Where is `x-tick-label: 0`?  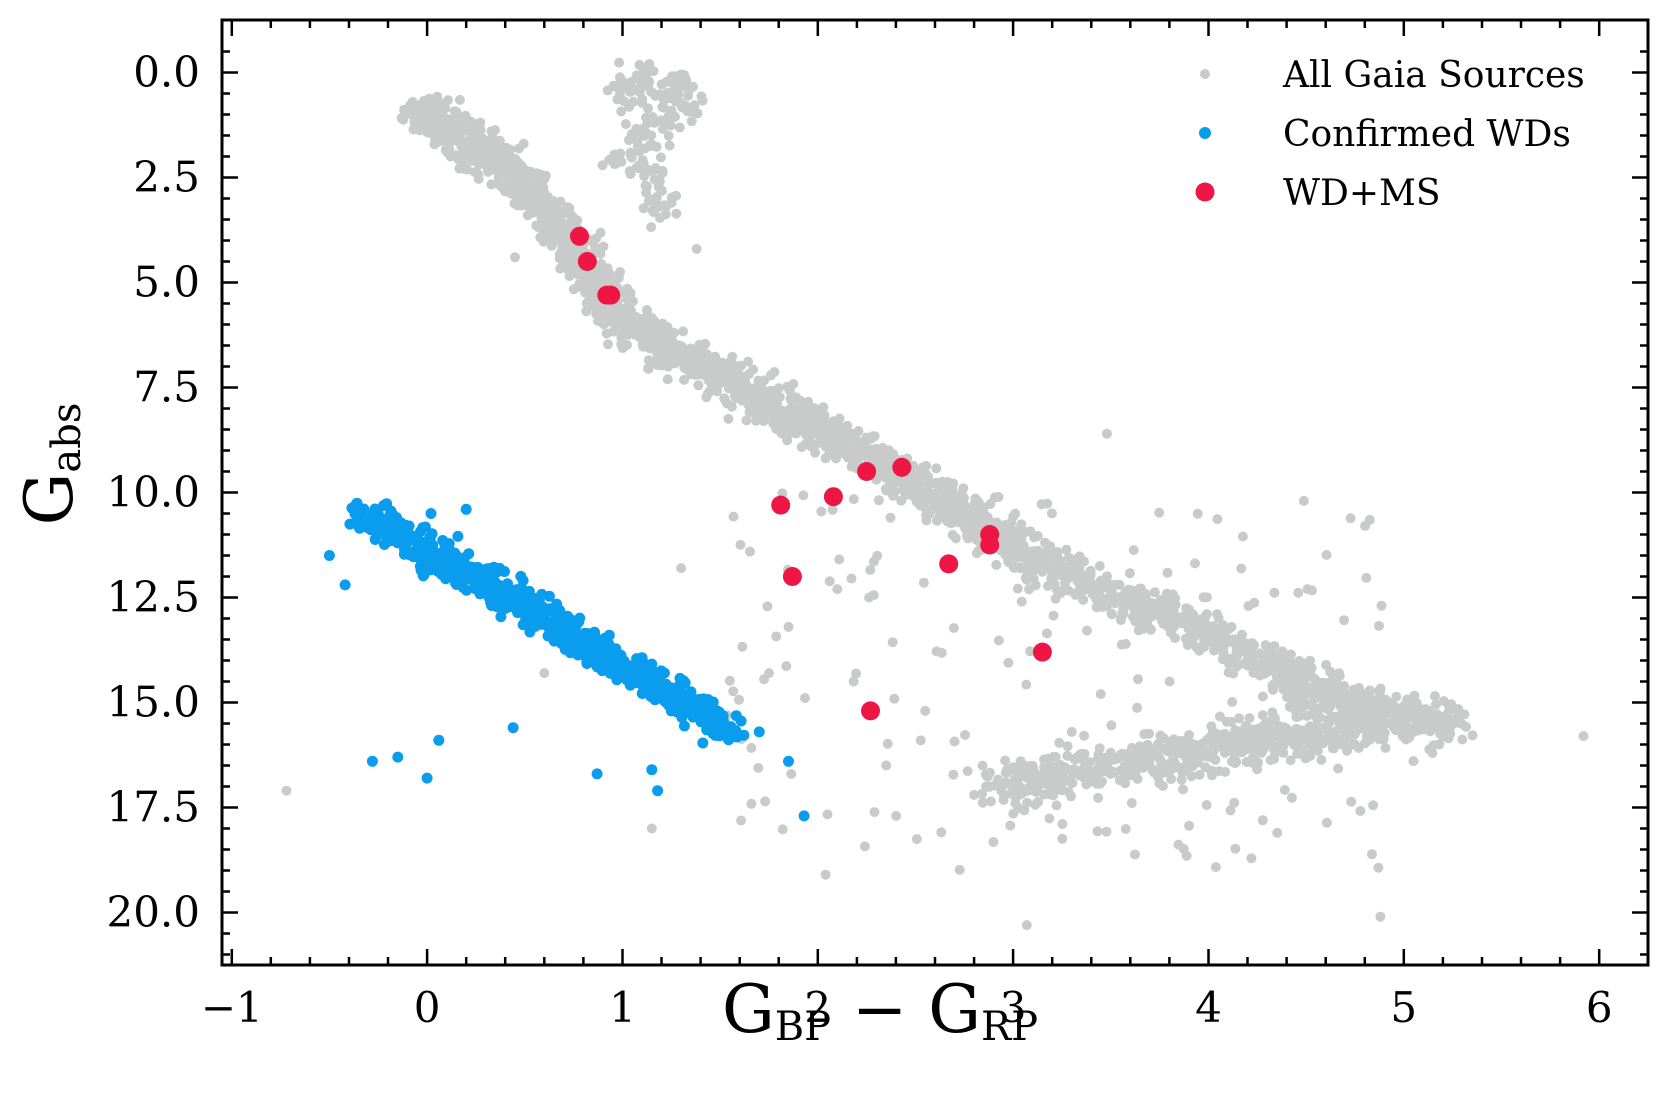 x-tick-label: 0 is located at coordinates (427, 1007).